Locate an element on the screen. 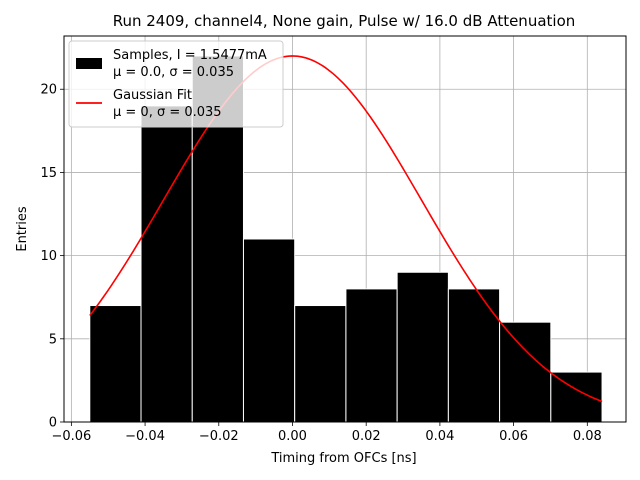  y-axis-ticks: 0 5 10 15 20 is located at coordinates (52, 257).